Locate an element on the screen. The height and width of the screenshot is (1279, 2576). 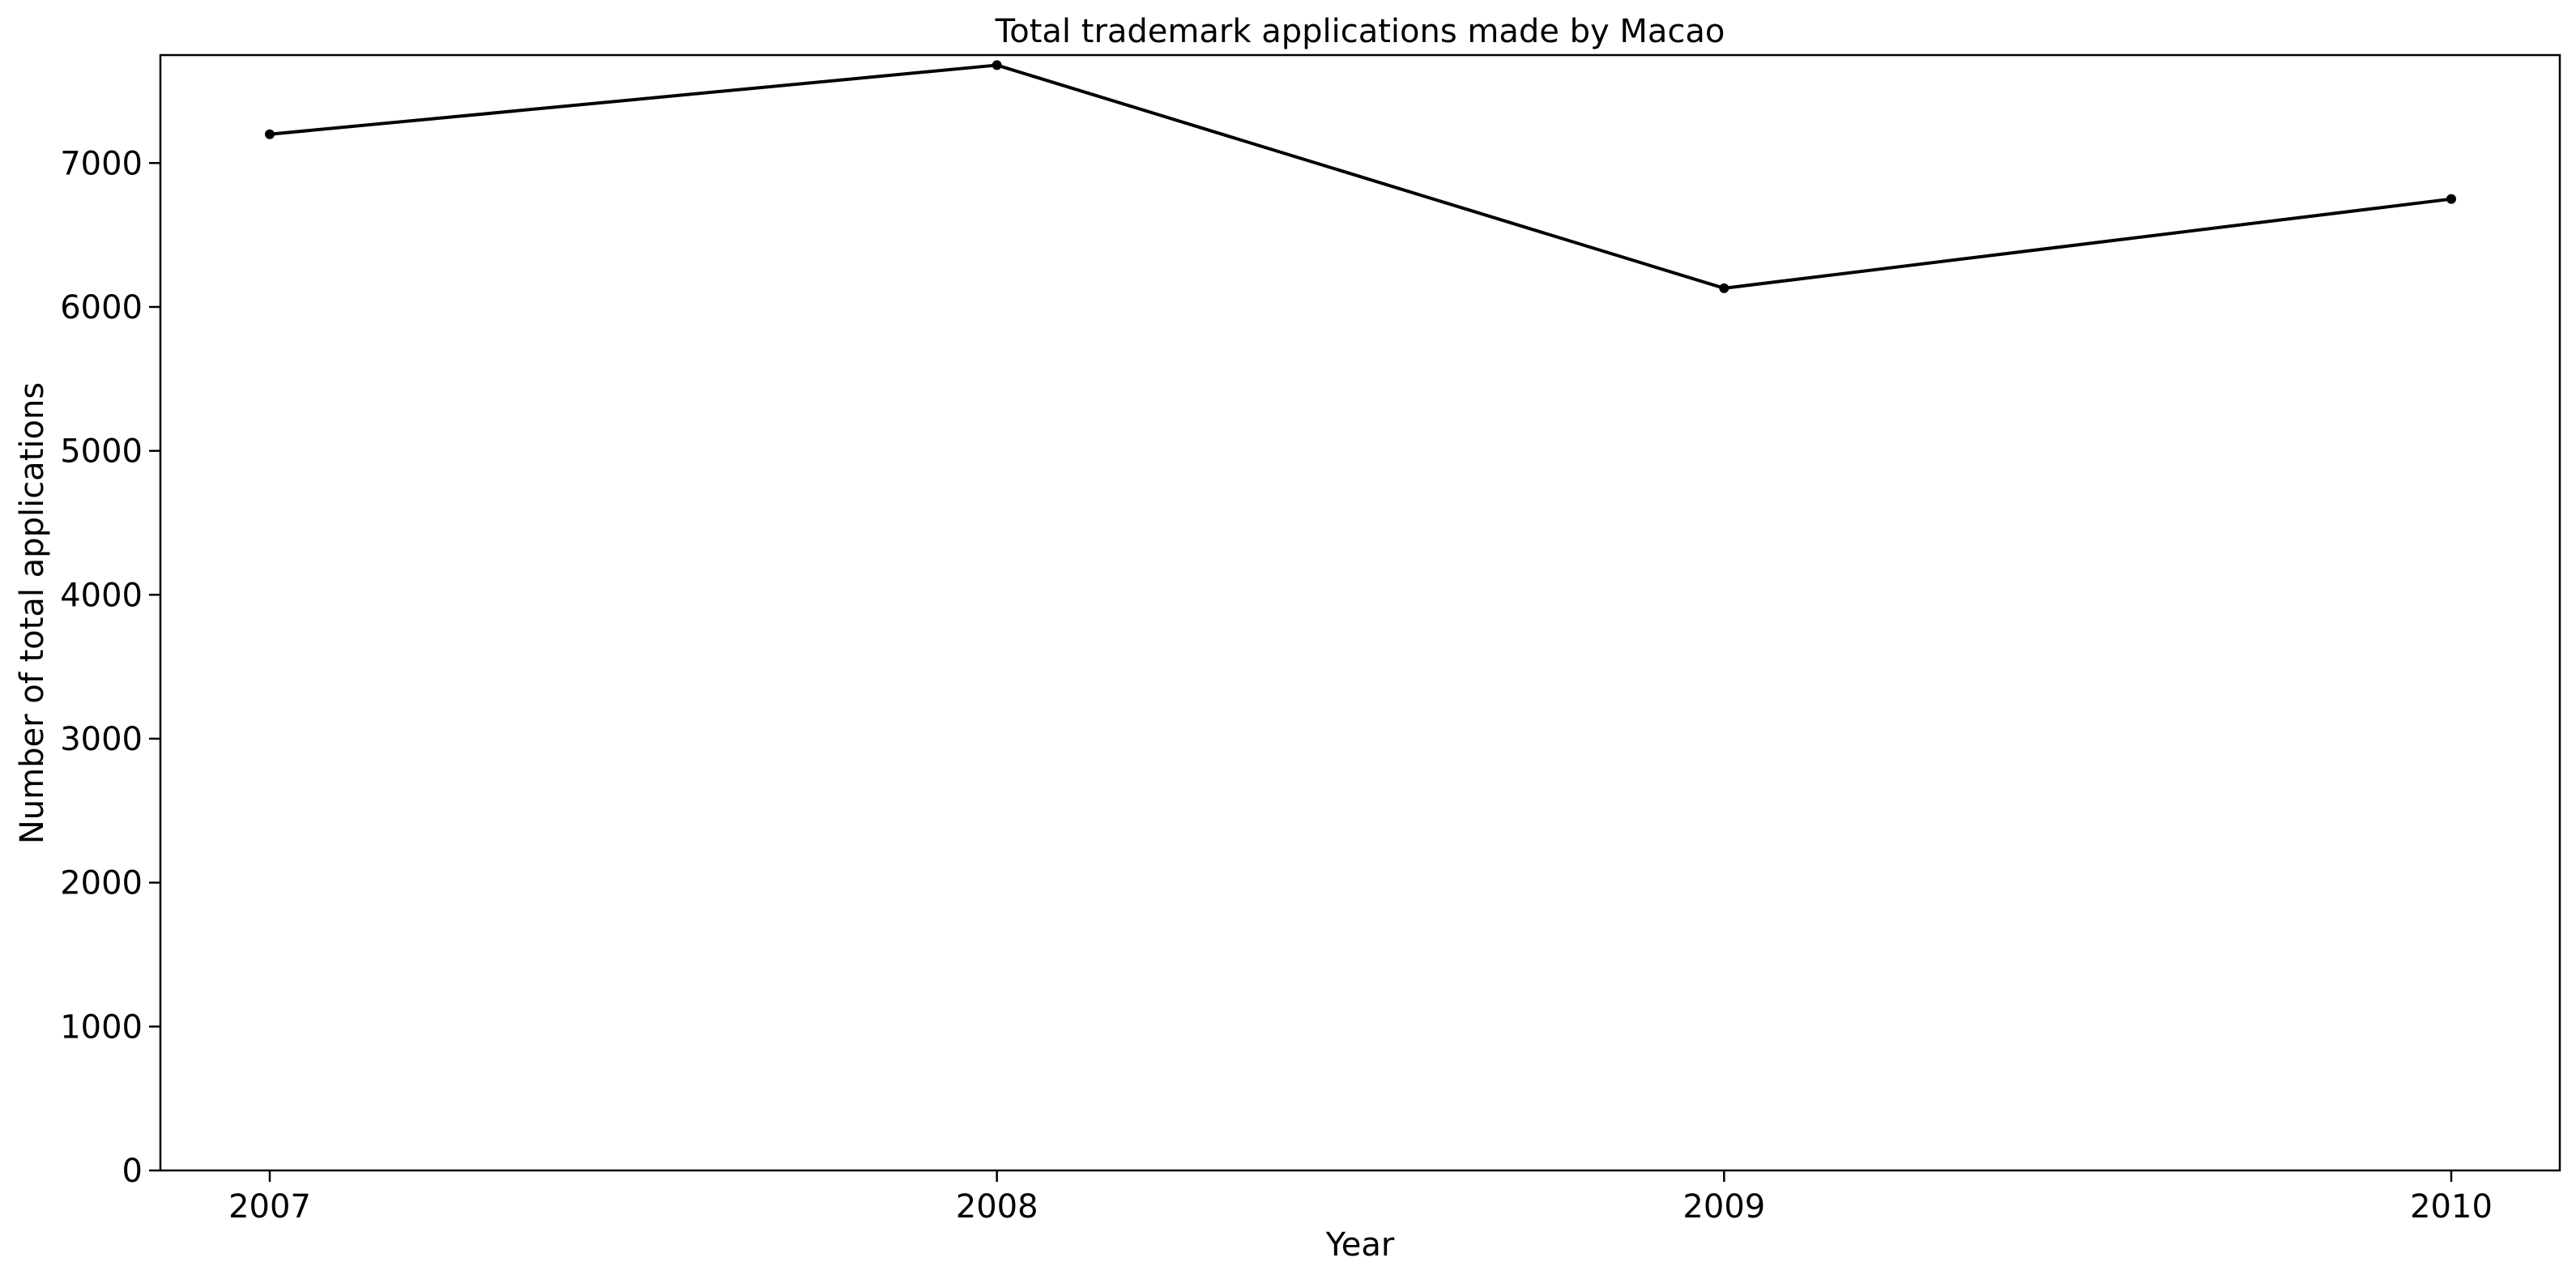
y-tick-label: 0 is located at coordinates (133, 1171).